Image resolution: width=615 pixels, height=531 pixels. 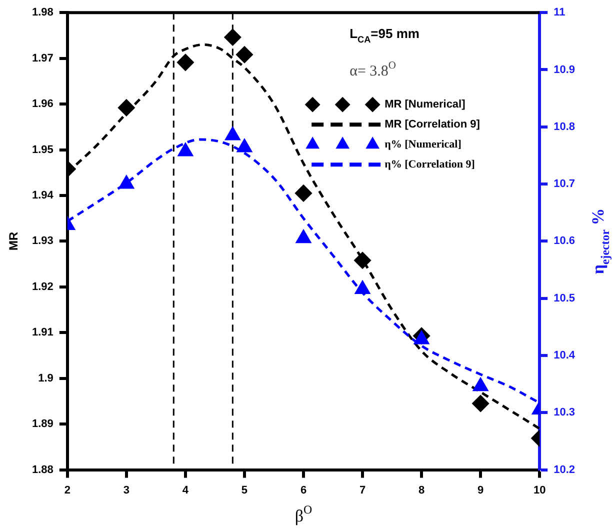 I want to click on x-tick-label: 4, so click(x=186, y=490).